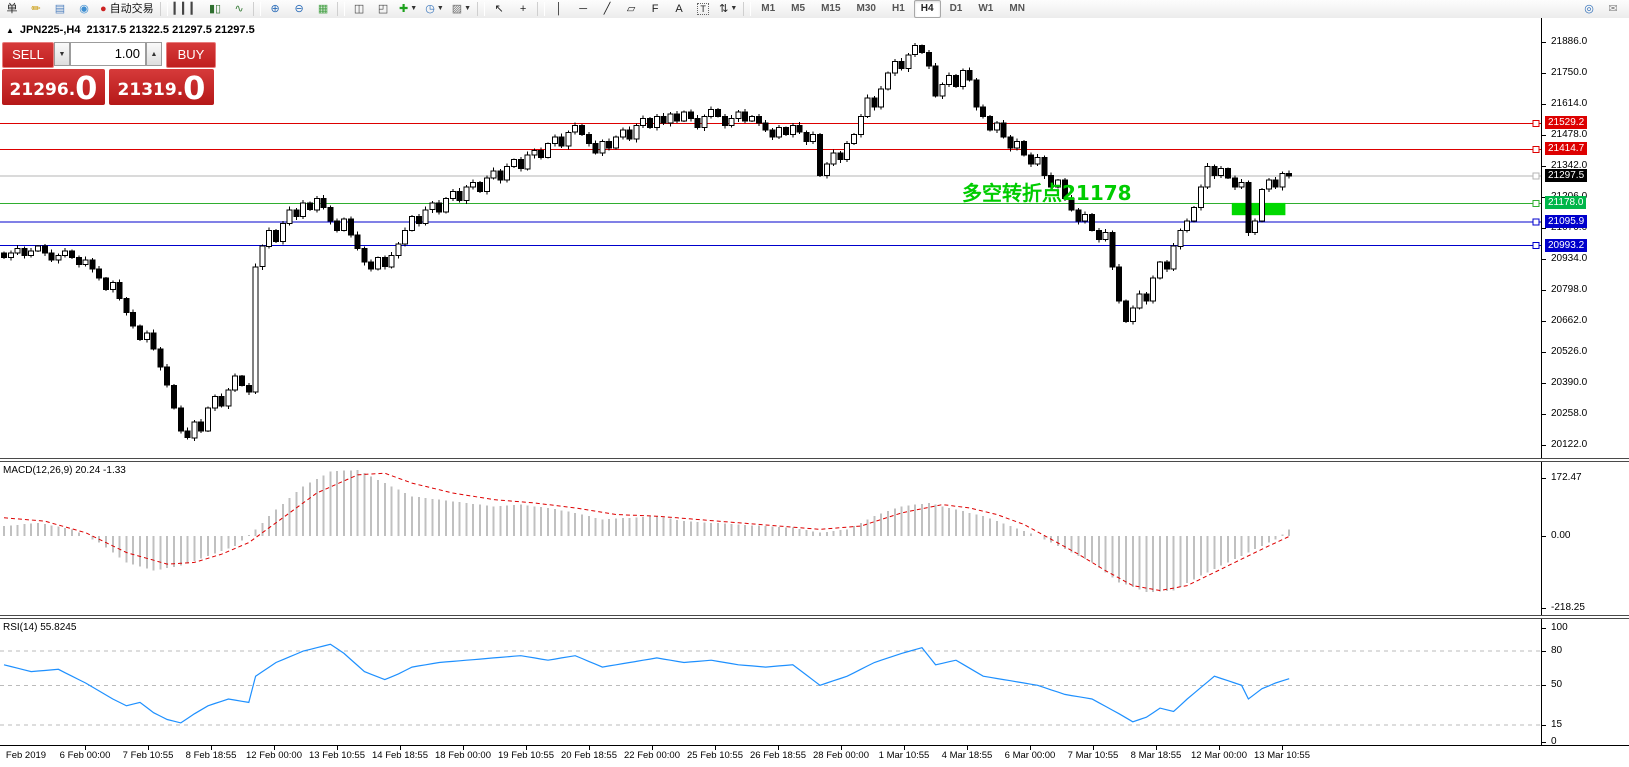 The image size is (1629, 767). Describe the element at coordinates (194, 88) in the screenshot. I see `buy-price-frac: 0` at that location.